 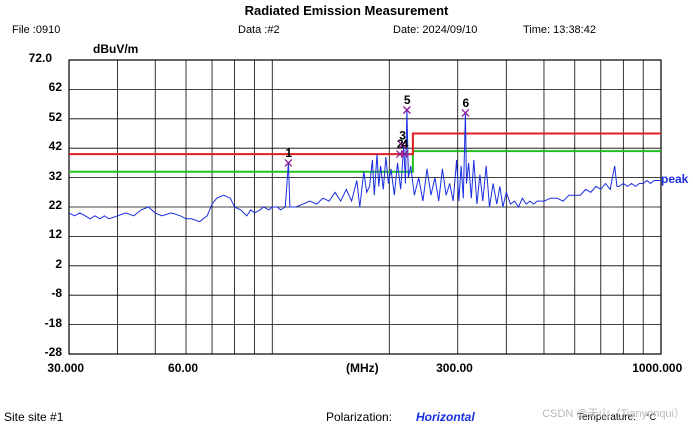 I want to click on y-tick-label: 32, so click(x=55, y=175).